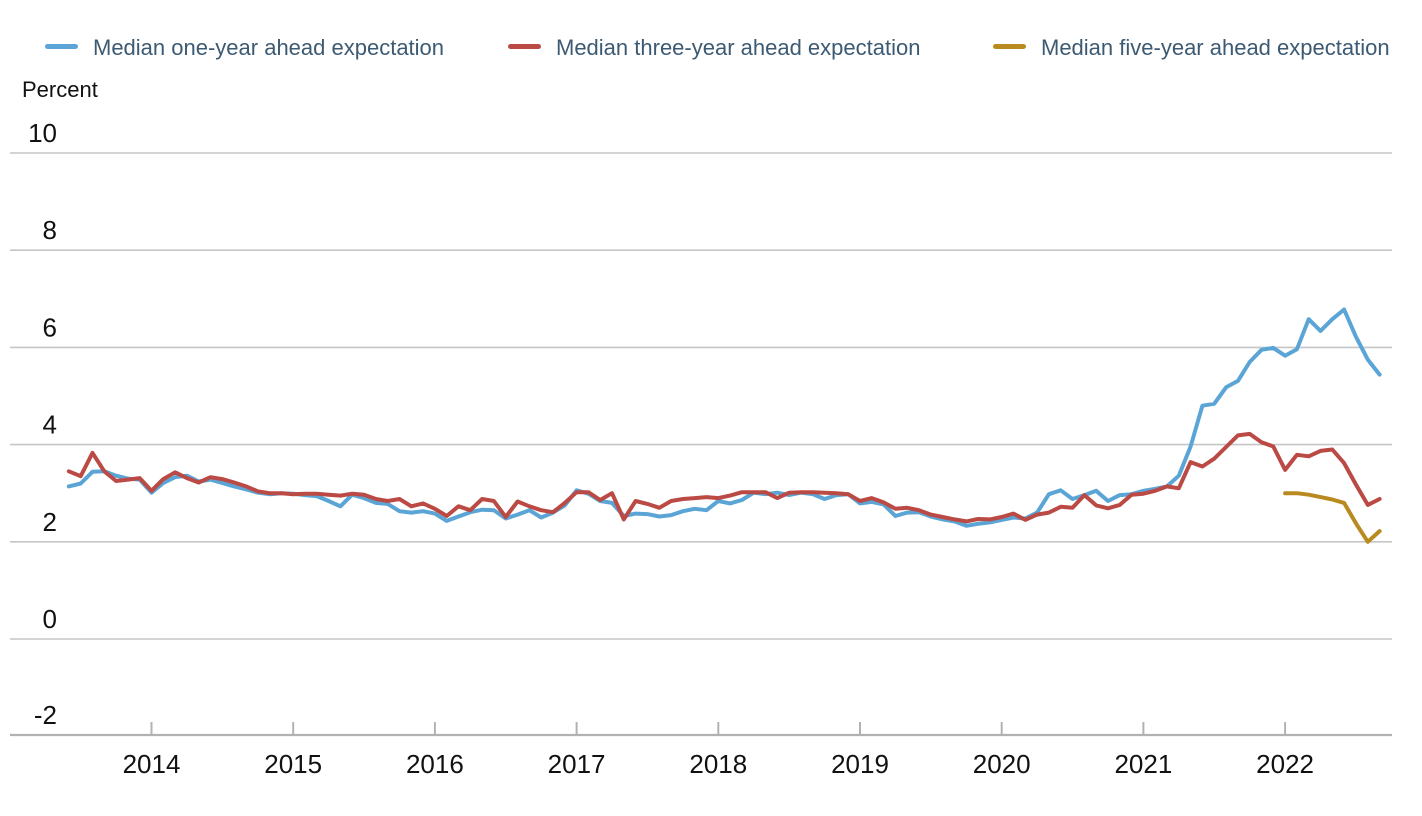 Image resolution: width=1422 pixels, height=816 pixels. Describe the element at coordinates (50, 619) in the screenshot. I see `y-tick-label-0: 0` at that location.